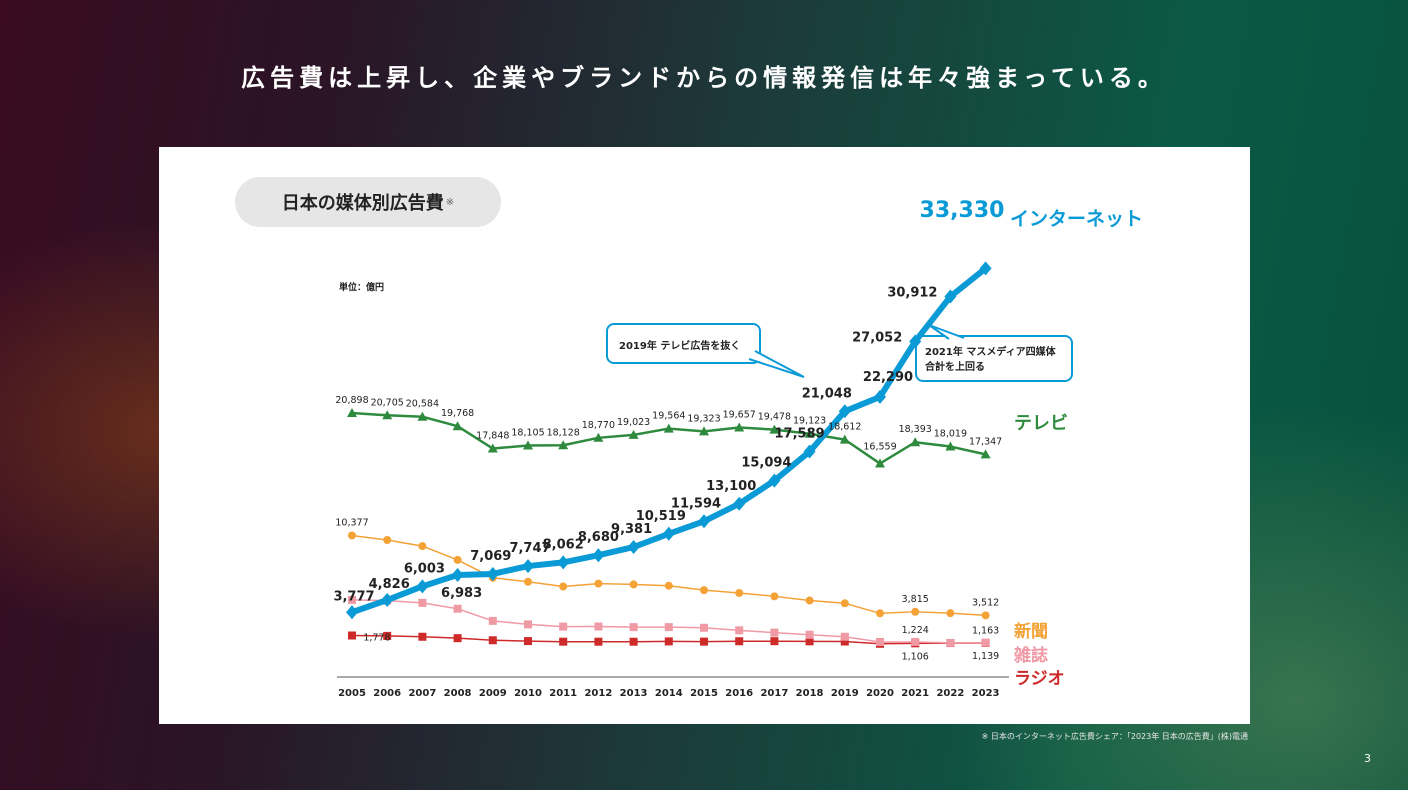  I want to click on radio-data-label: 1,778, so click(376, 638).